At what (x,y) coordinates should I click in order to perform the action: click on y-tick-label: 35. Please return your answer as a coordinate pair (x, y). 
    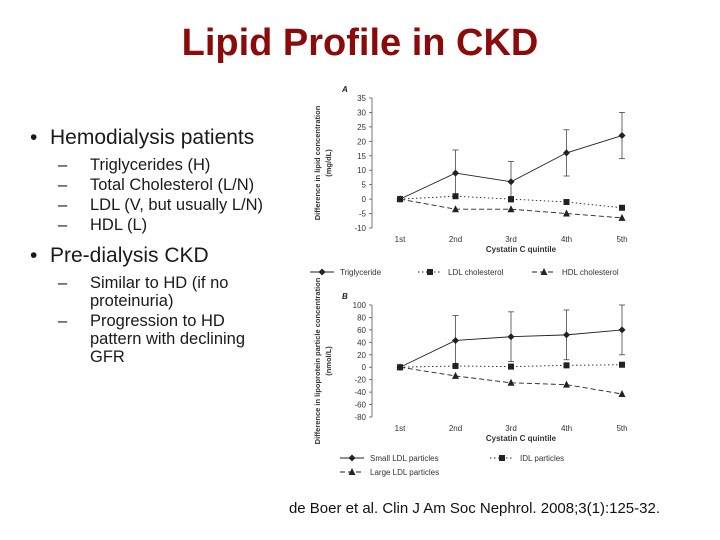
    Looking at the image, I should click on (361, 98).